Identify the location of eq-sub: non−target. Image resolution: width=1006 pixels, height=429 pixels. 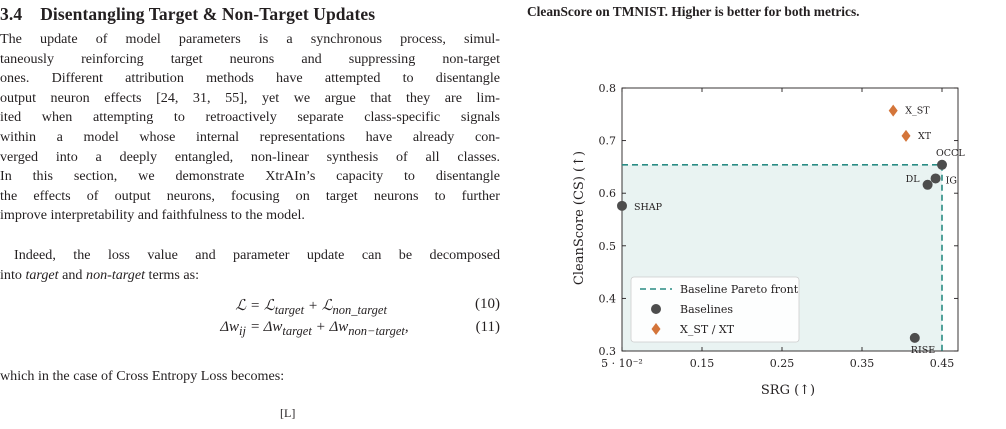
(376, 331).